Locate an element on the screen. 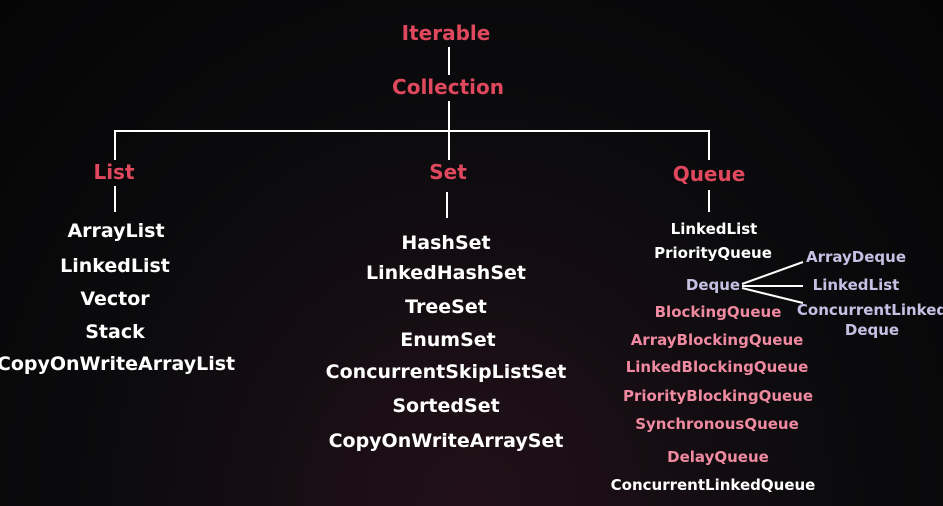 The image size is (943, 506). blocking-queue-node: BlockingQueue is located at coordinates (718, 312).